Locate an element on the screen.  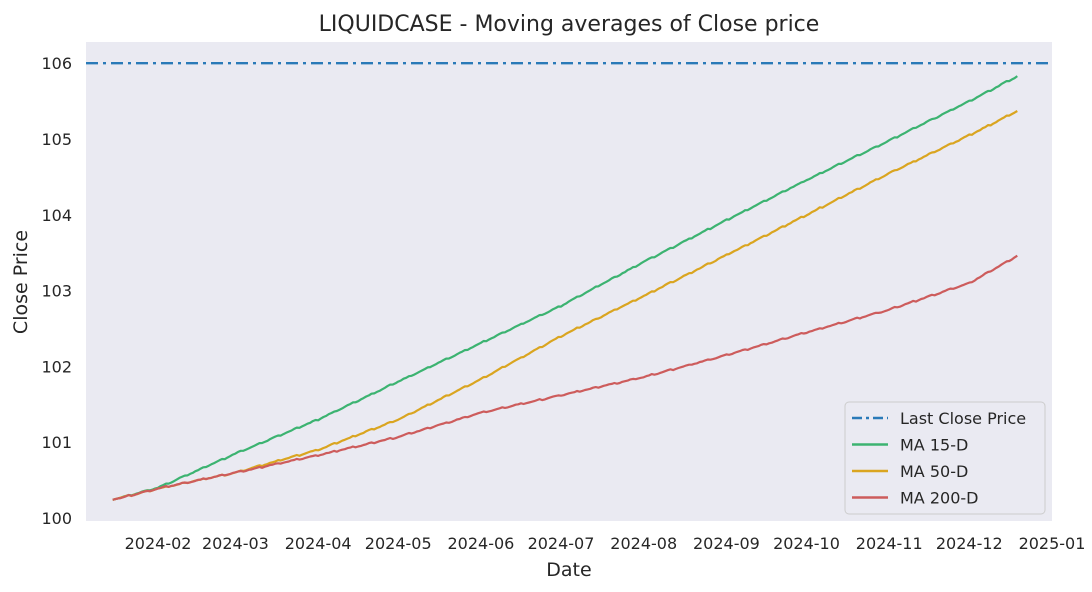
y-tick-label: 102 is located at coordinates (56, 366).